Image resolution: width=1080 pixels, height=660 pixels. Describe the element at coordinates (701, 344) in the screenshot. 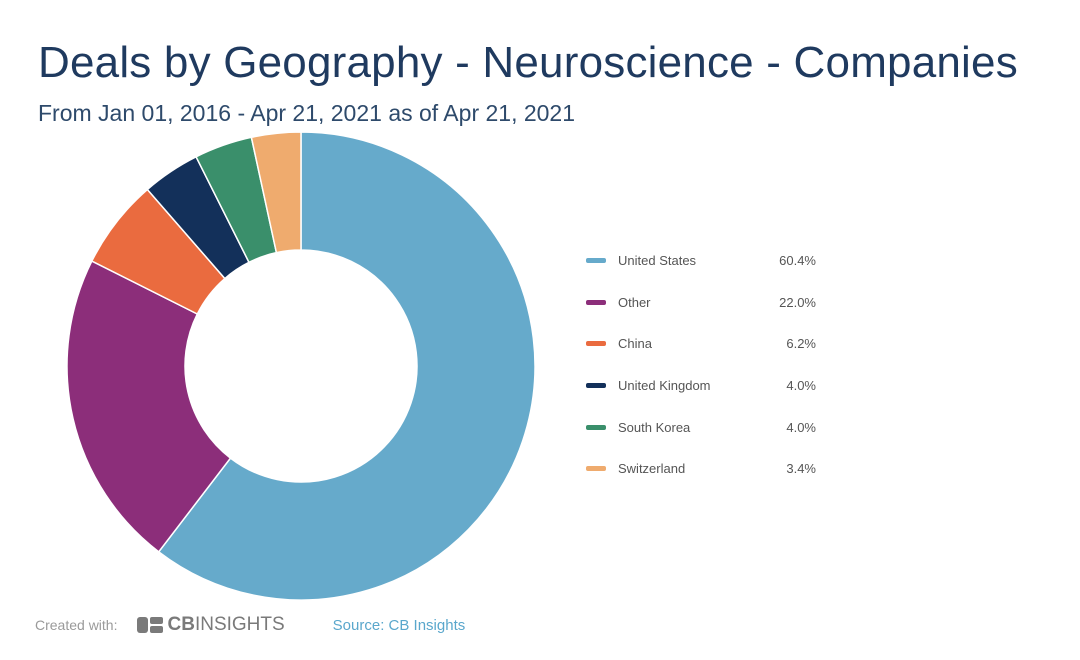

I see `legend-item-china: China 6.2%` at that location.